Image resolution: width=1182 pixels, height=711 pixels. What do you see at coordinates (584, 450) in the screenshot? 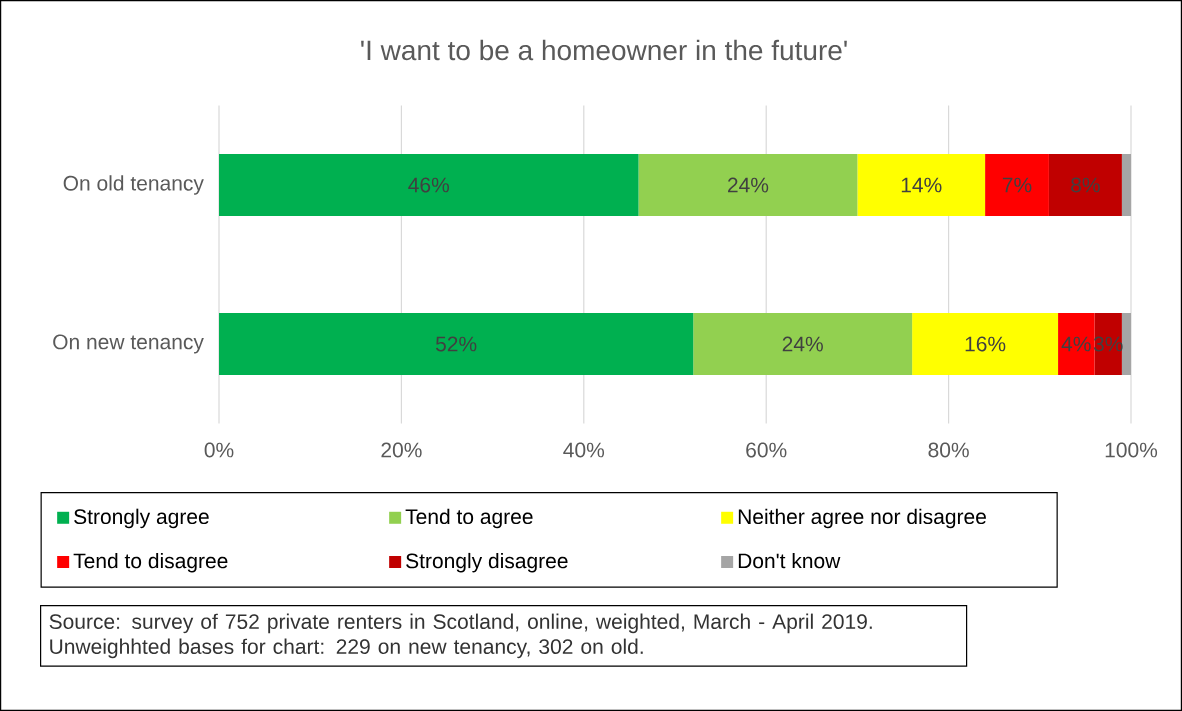
I see `x-tick-label: 40%` at bounding box center [584, 450].